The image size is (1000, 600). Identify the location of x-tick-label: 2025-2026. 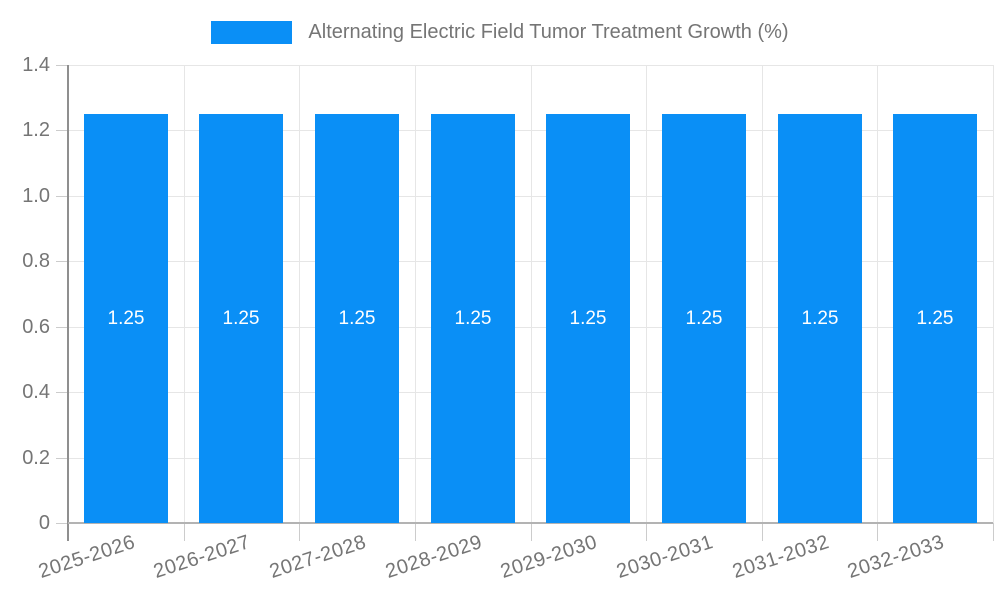
(86, 557).